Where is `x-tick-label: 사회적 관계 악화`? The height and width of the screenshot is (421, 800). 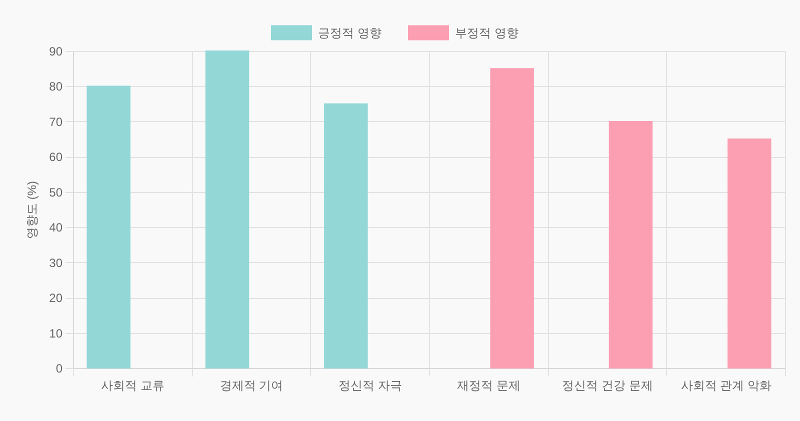
x-tick-label: 사회적 관계 악화 is located at coordinates (726, 385).